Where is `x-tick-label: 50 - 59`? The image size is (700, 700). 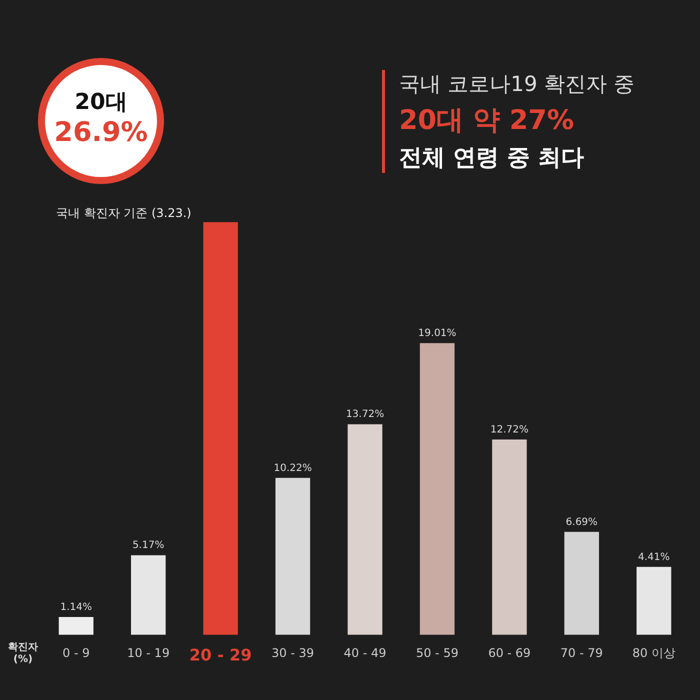 x-tick-label: 50 - 59 is located at coordinates (437, 653).